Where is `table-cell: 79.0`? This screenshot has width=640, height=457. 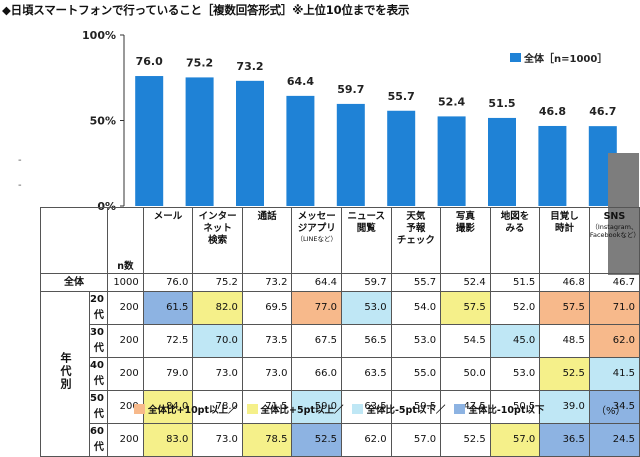 table-cell: 79.0 is located at coordinates (168, 374).